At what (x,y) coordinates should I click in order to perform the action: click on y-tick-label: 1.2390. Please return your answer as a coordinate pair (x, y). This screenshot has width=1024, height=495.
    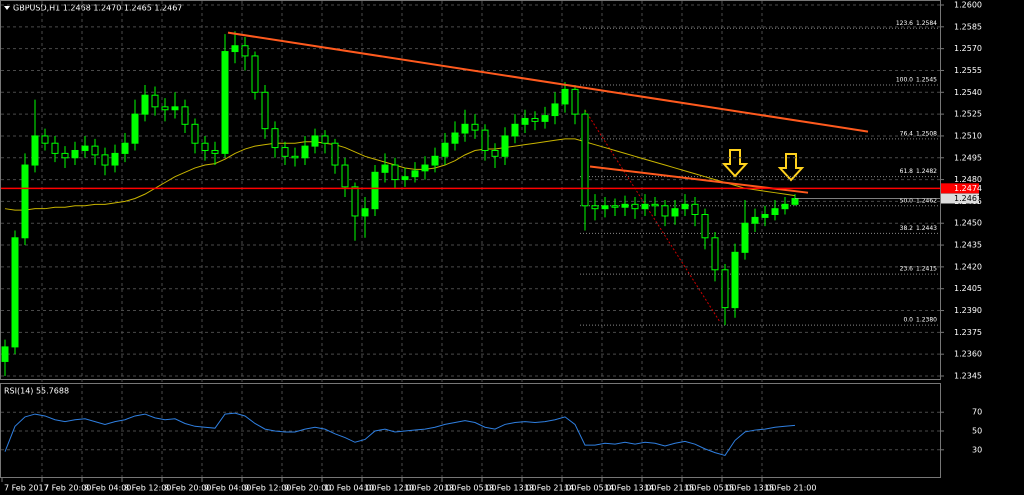
    Looking at the image, I should click on (968, 310).